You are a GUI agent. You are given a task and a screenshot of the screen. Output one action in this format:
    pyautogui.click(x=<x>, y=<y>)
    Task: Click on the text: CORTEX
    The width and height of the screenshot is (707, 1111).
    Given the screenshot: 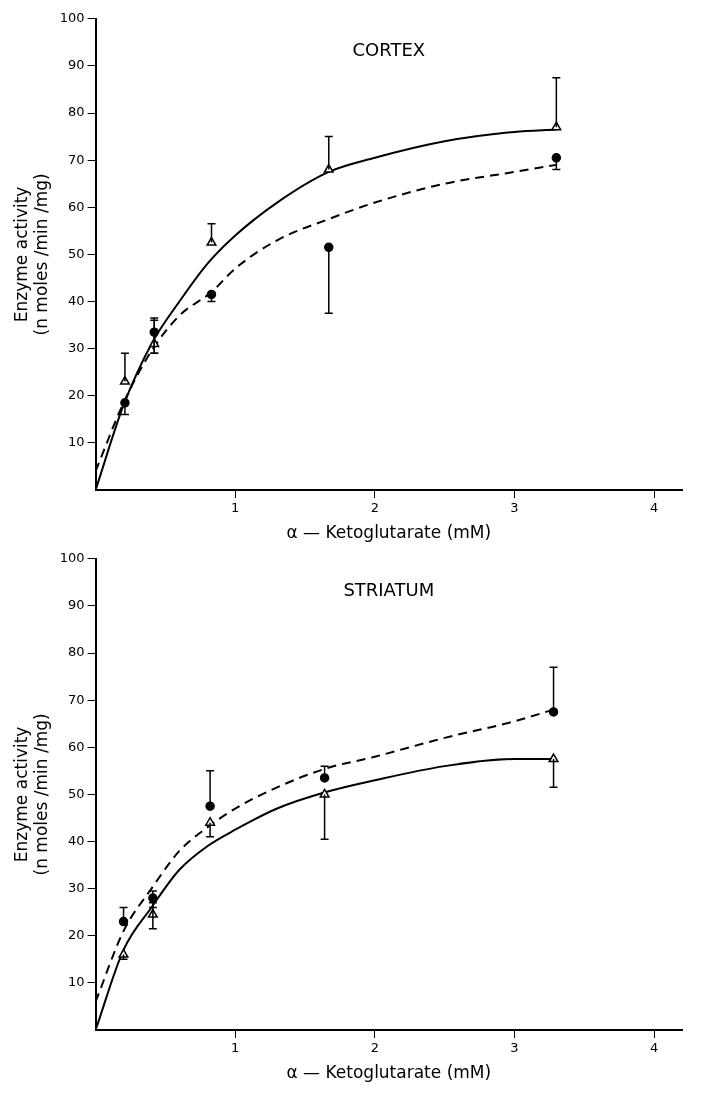 What is the action you would take?
    pyautogui.click(x=389, y=50)
    